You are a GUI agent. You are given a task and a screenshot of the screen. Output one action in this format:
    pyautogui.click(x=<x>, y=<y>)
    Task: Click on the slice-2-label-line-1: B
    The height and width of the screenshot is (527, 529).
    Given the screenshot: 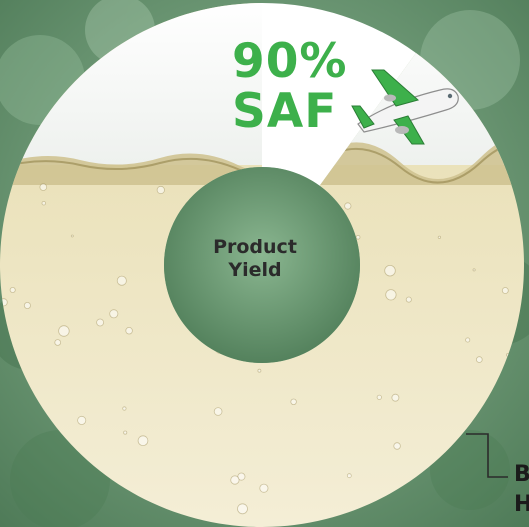 What is the action you would take?
    pyautogui.click(x=521, y=475)
    